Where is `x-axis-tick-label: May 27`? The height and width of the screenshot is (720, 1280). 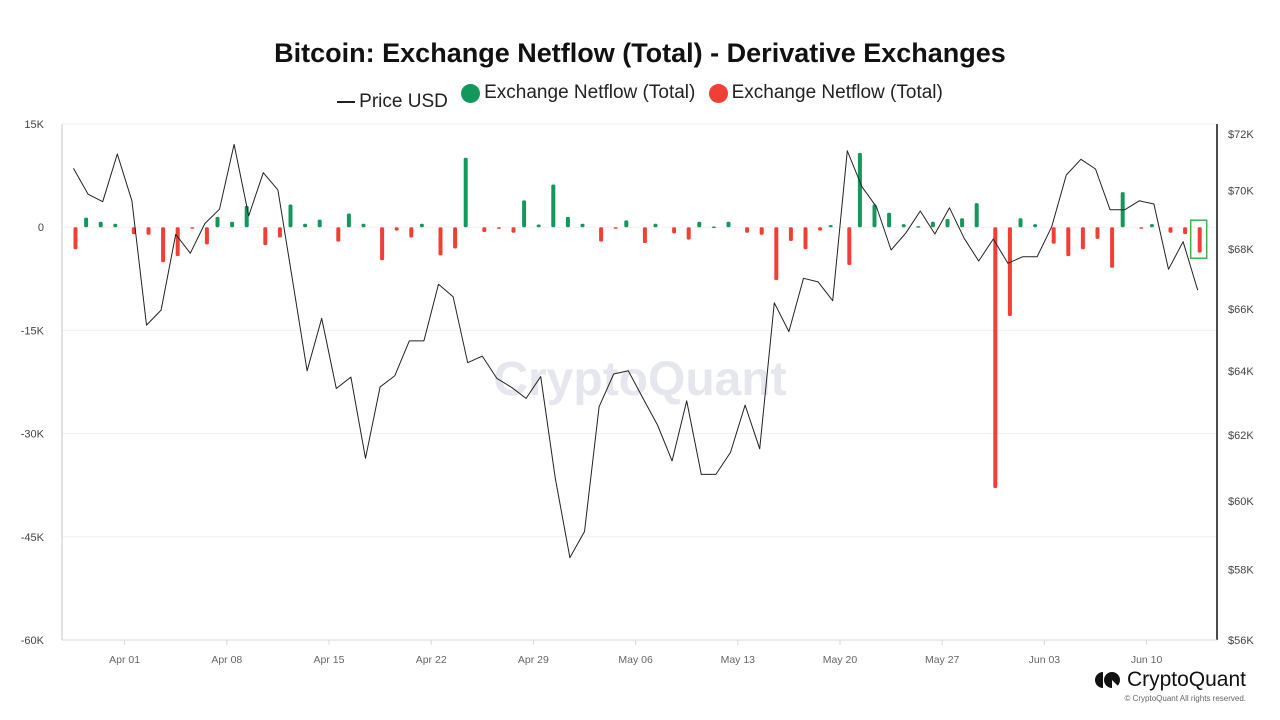 x-axis-tick-label: May 27 is located at coordinates (942, 660).